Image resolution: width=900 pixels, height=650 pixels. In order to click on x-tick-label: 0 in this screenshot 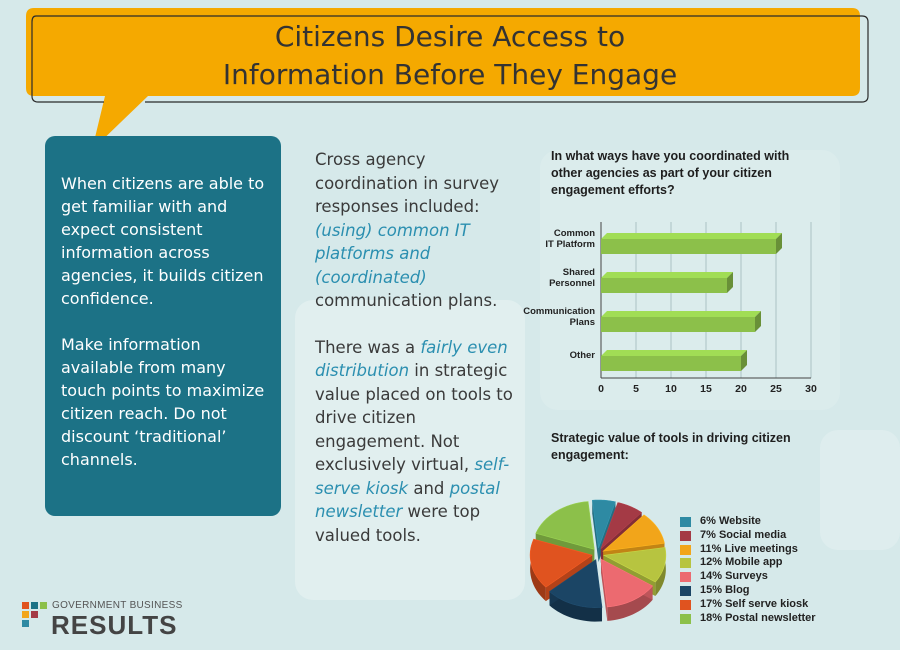, I will do `click(601, 389)`.